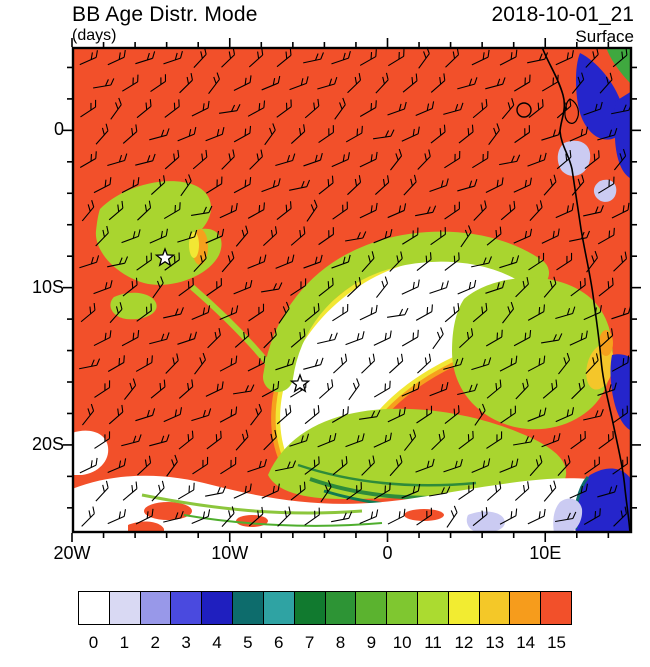  Describe the element at coordinates (433, 642) in the screenshot. I see `colorbar-label: 11` at that location.